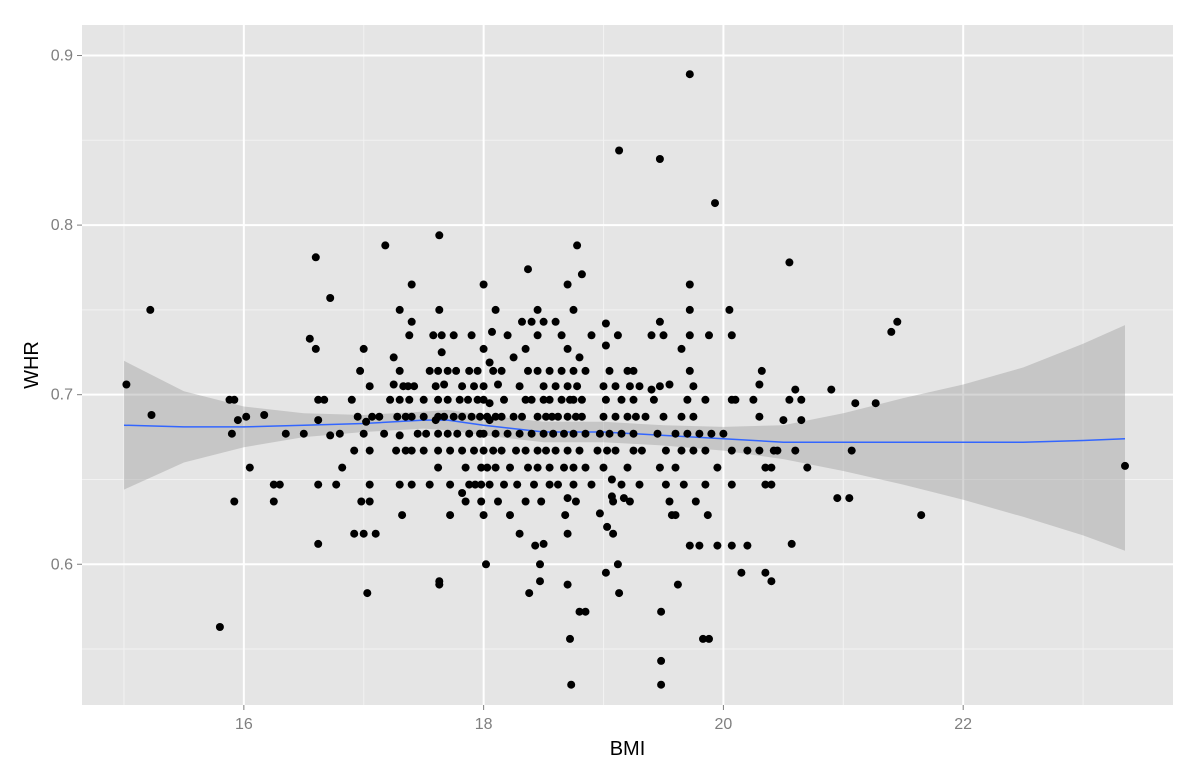 The width and height of the screenshot is (1200, 776). Describe the element at coordinates (244, 724) in the screenshot. I see `x-tick-label: 16` at that location.